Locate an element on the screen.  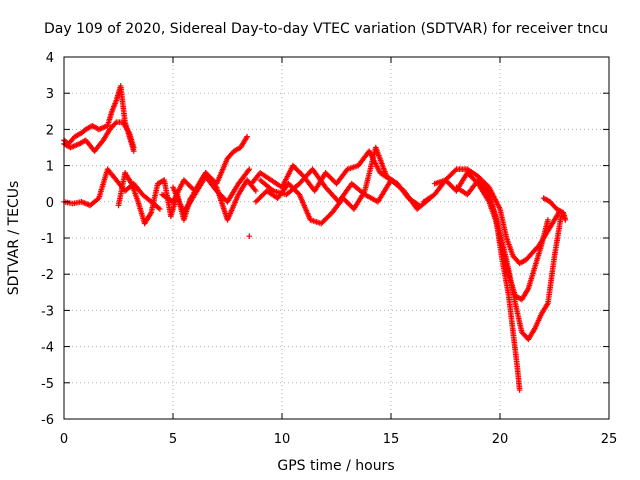
x-tick-labels: 0 5 10 15 20 25 is located at coordinates (338, 439).